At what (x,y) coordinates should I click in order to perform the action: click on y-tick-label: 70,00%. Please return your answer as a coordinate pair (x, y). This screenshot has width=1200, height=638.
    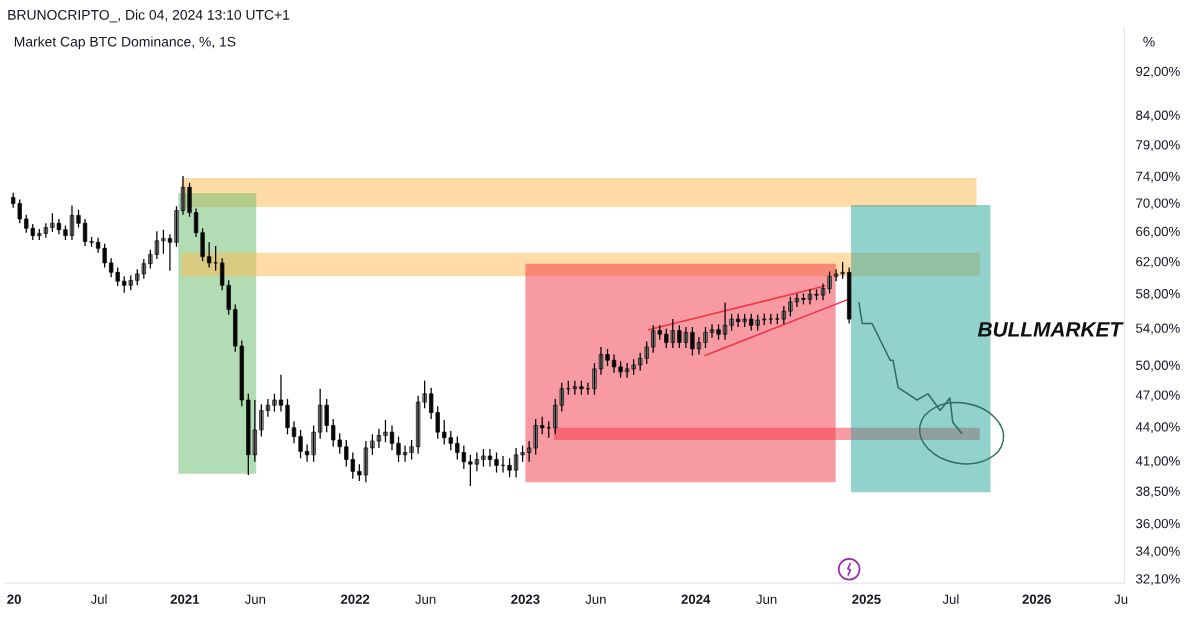
    Looking at the image, I should click on (1158, 204).